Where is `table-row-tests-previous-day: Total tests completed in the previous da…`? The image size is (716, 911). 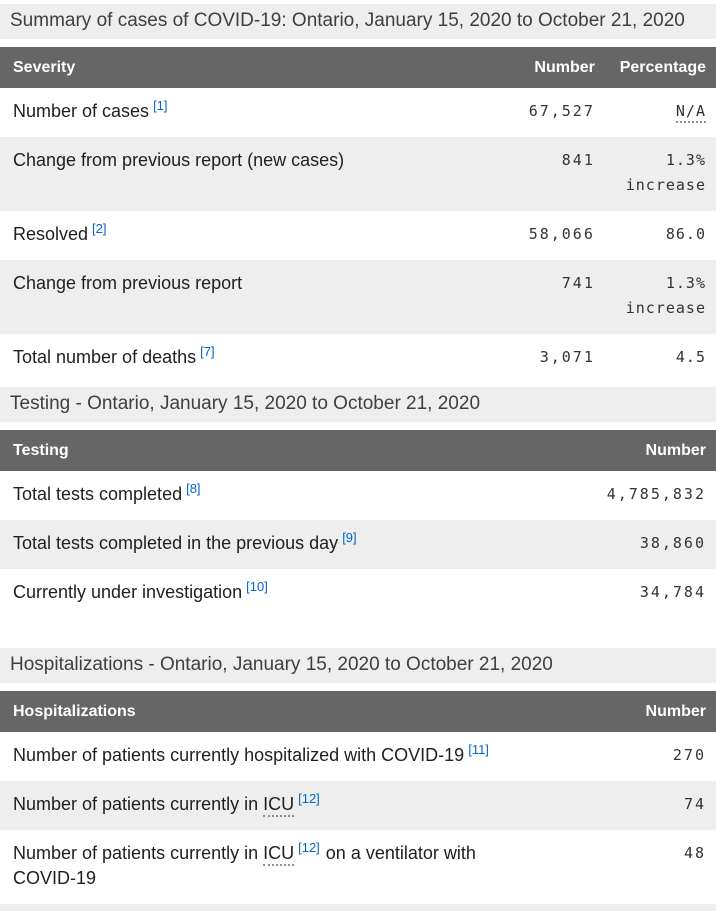
table-row-tests-previous-day: Total tests completed in the previous da… is located at coordinates (358, 544).